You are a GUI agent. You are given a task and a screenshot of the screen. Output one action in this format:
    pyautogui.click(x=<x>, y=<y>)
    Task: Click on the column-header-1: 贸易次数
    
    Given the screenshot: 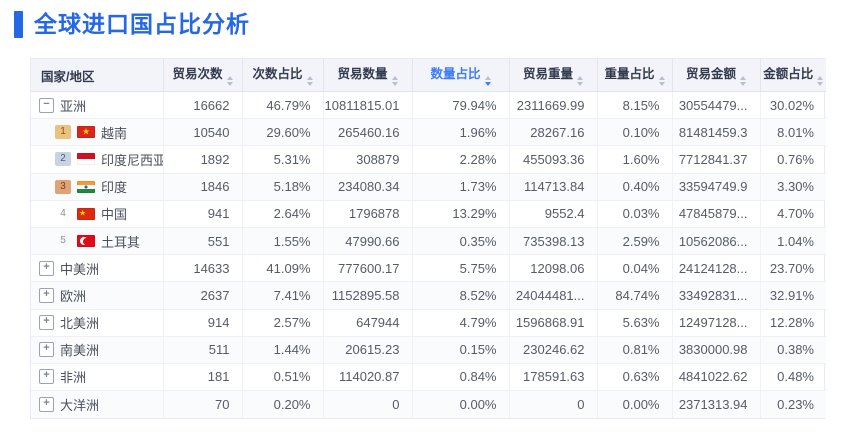 What is the action you would take?
    pyautogui.click(x=203, y=75)
    